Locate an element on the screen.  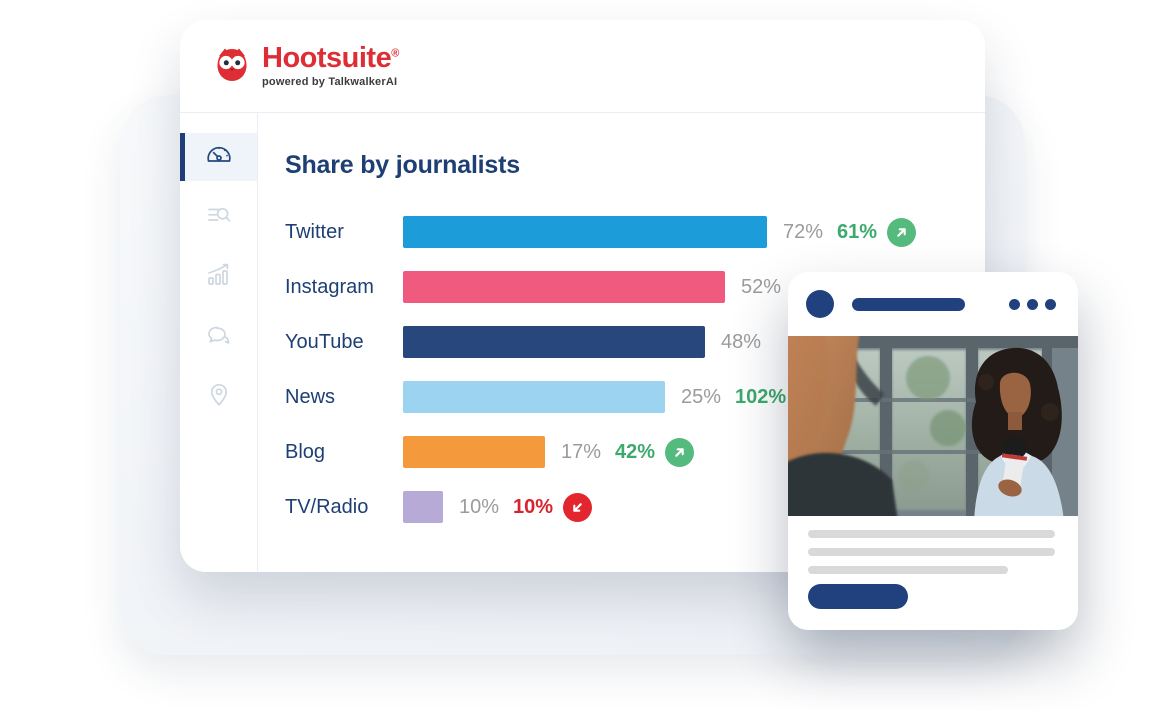
category-label: TV/Radio is located at coordinates (327, 506).